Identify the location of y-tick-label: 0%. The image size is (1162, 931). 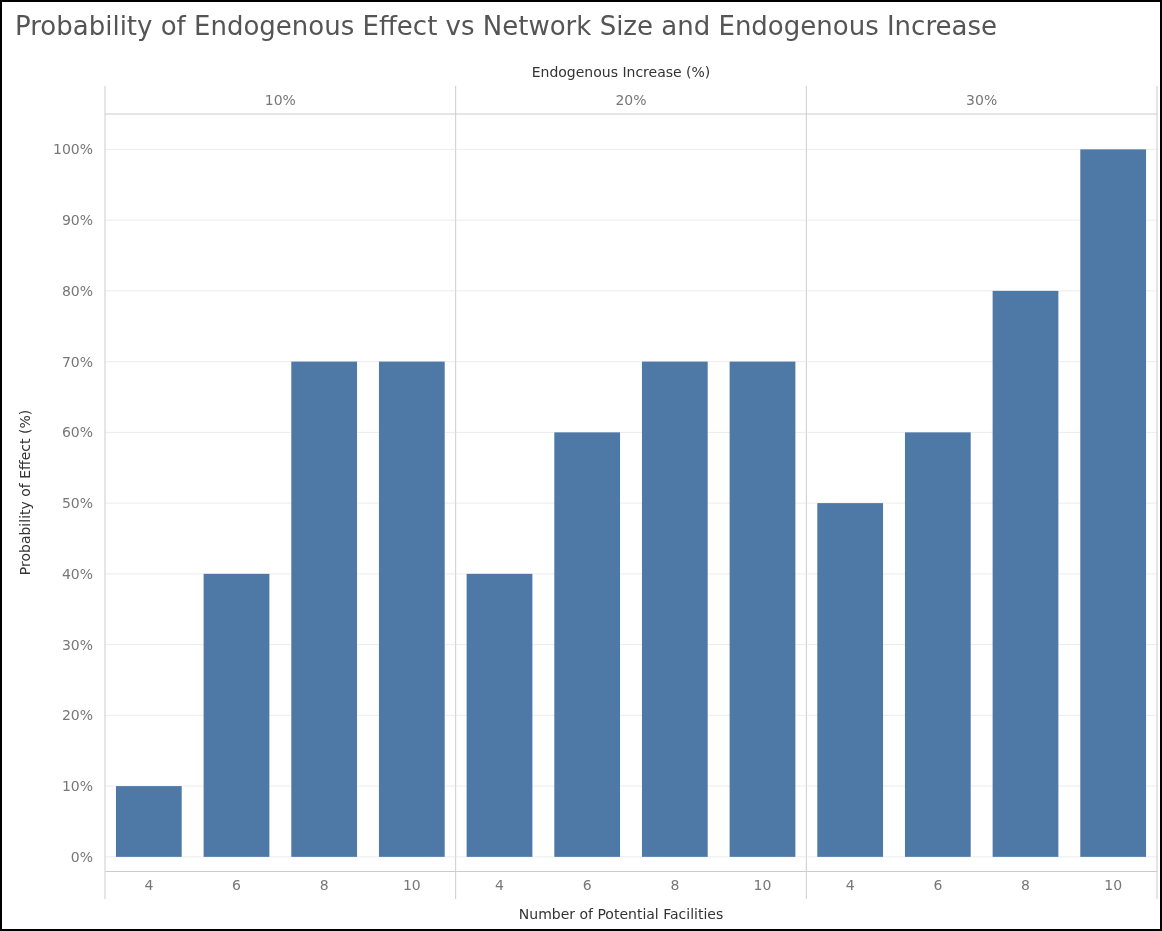
(81, 856).